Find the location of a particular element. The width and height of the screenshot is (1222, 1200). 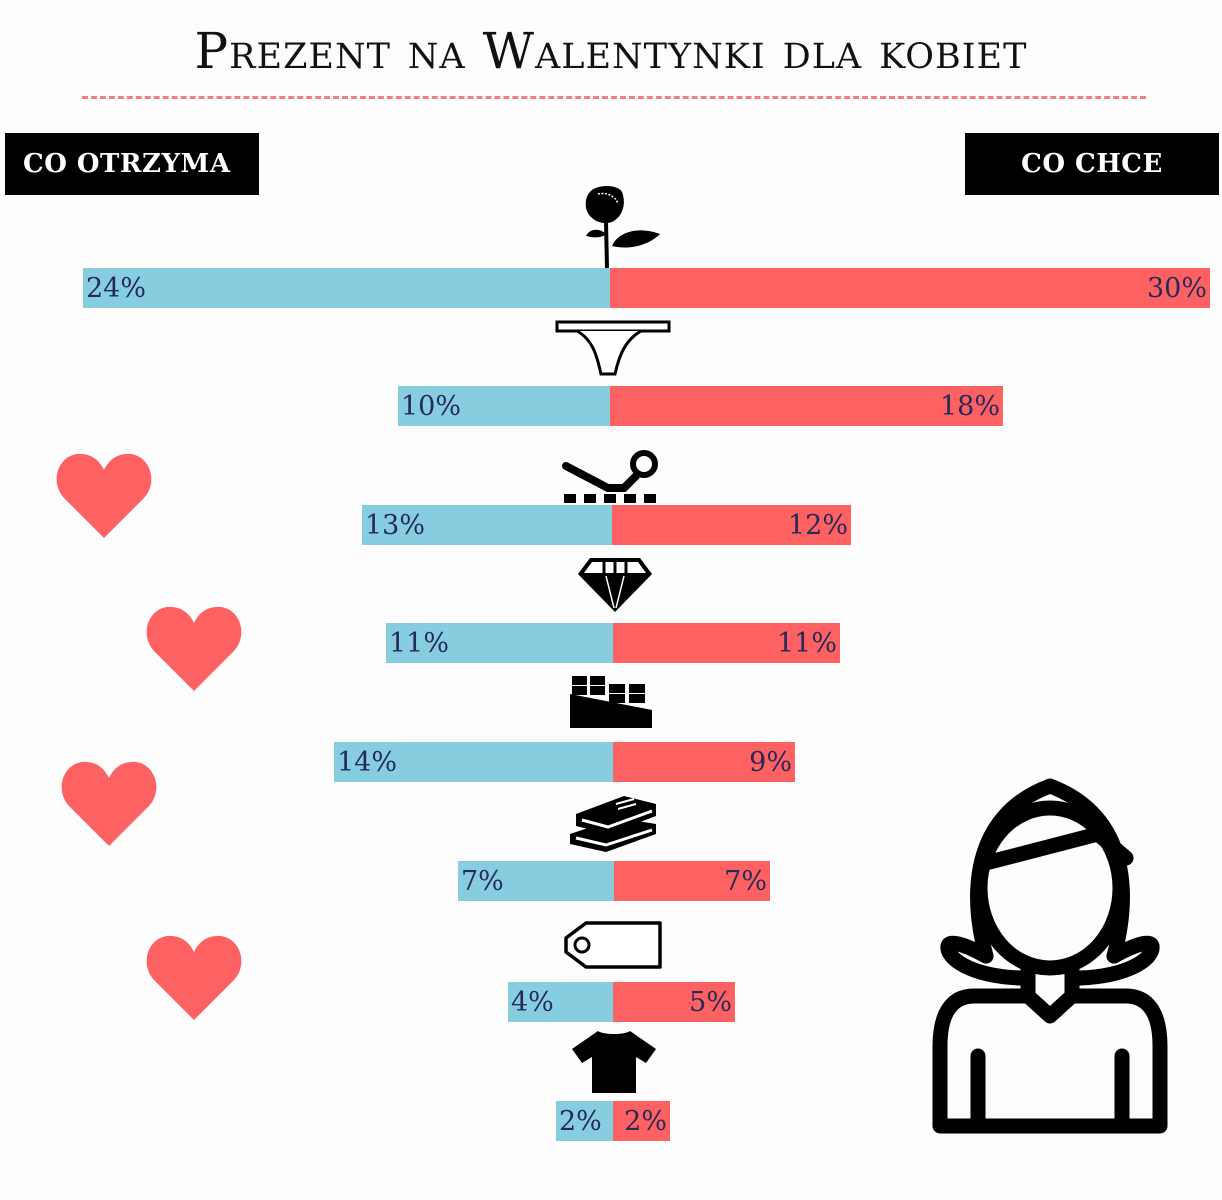

value-wanted: 7% is located at coordinates (745, 881).